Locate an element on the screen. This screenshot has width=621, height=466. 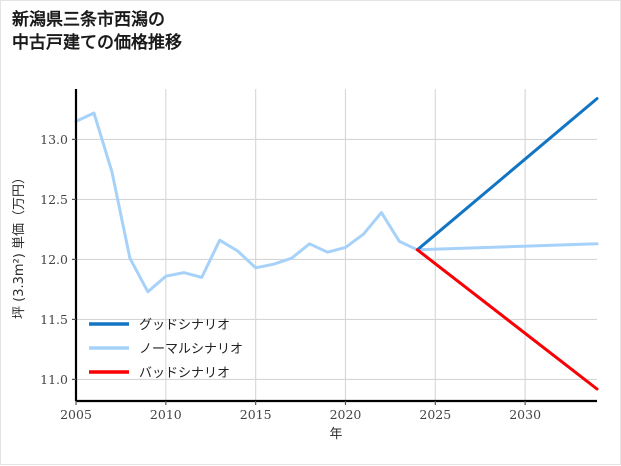
x-axis-title: 年 is located at coordinates (335, 434).